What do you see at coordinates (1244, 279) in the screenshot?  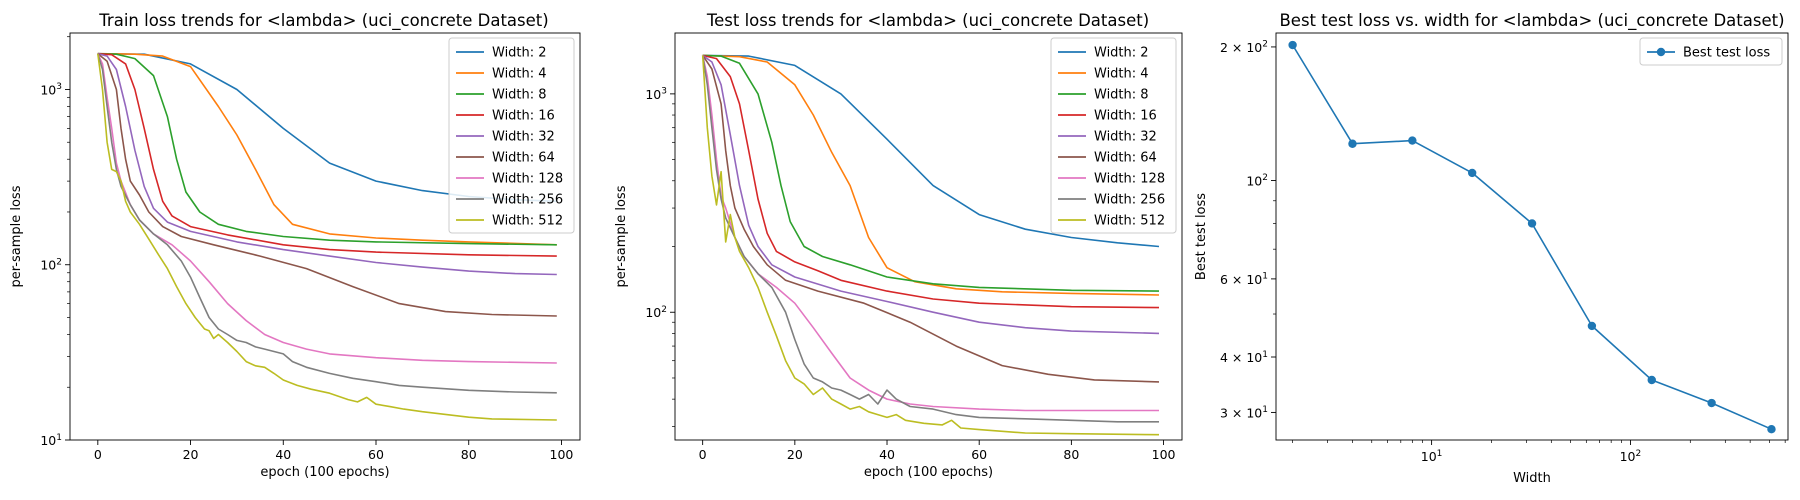 I see `y-tick-label: 6 × 101` at bounding box center [1244, 279].